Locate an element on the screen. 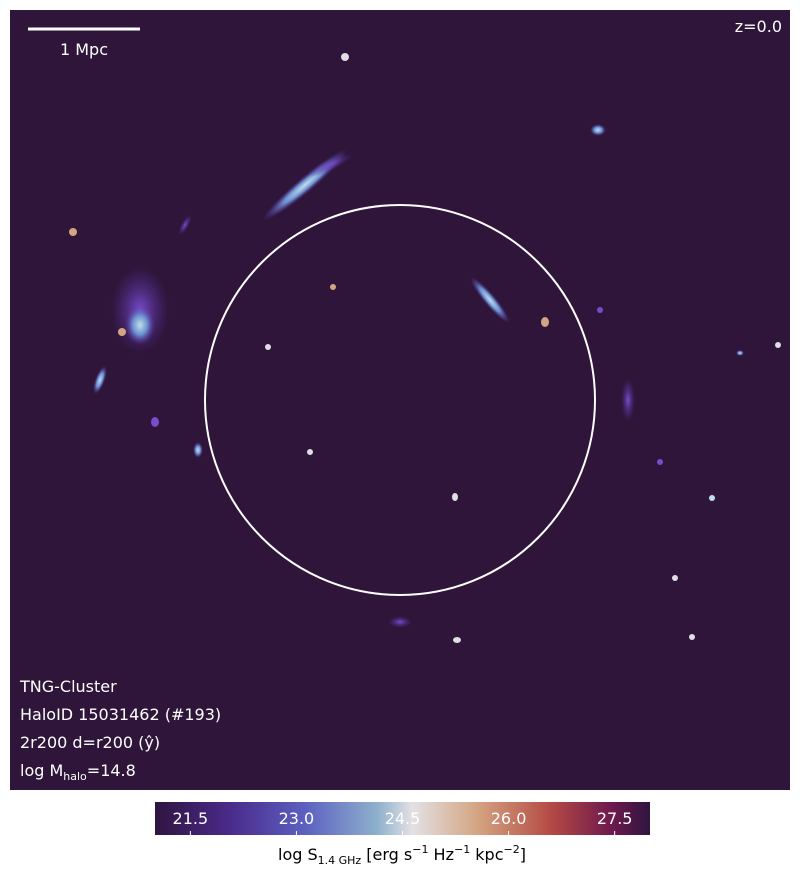 The width and height of the screenshot is (800, 877). info-text: log Mhalo=14.8 is located at coordinates (78, 772).